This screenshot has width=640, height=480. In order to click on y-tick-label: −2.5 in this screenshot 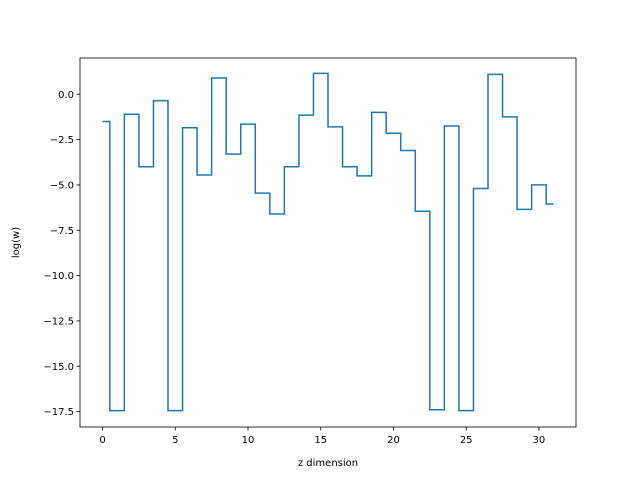, I will do `click(62, 140)`.